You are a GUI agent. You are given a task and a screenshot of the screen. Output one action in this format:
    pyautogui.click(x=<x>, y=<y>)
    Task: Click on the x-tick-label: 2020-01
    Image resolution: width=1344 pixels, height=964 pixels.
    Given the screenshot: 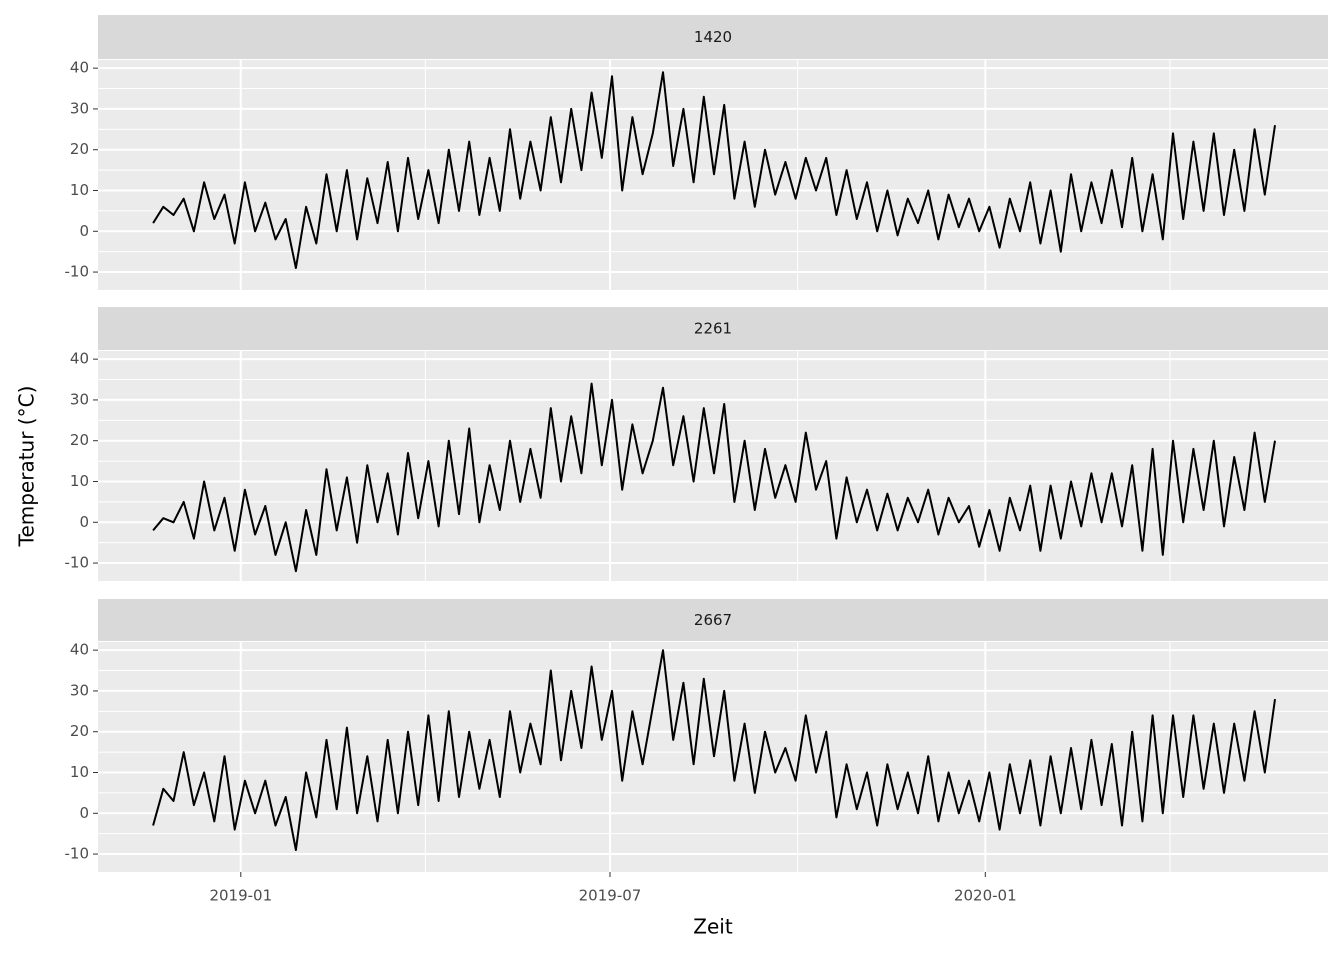 What is the action you would take?
    pyautogui.click(x=985, y=896)
    